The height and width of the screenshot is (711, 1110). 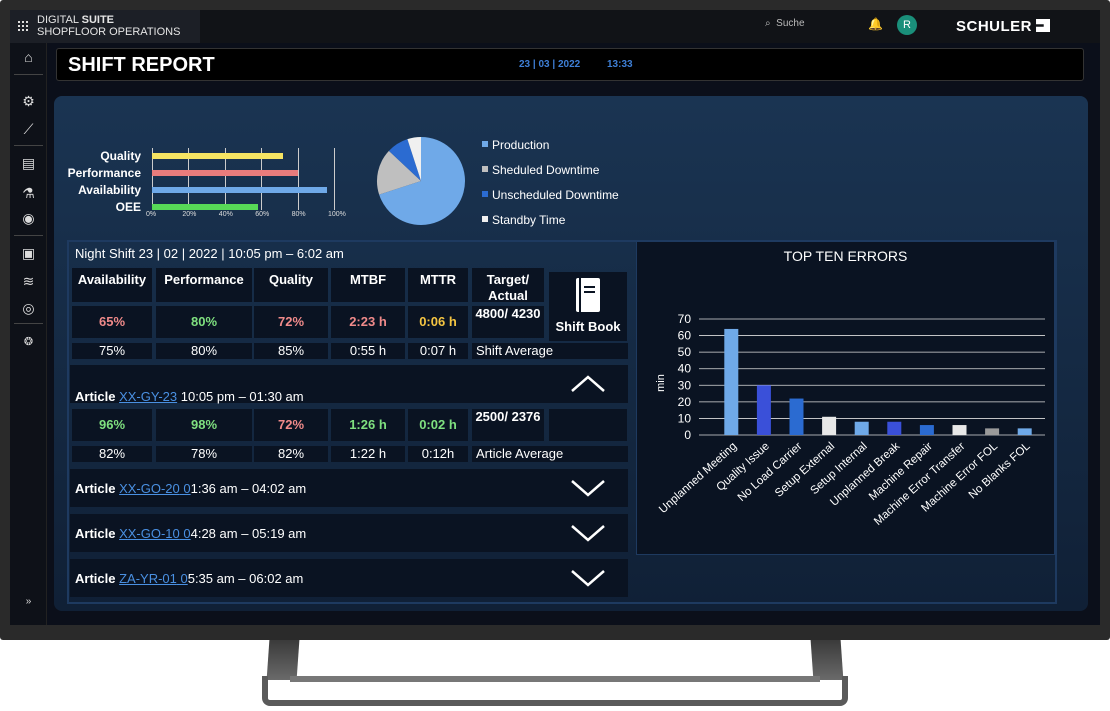 I want to click on kpi-average: 85%, so click(x=291, y=351).